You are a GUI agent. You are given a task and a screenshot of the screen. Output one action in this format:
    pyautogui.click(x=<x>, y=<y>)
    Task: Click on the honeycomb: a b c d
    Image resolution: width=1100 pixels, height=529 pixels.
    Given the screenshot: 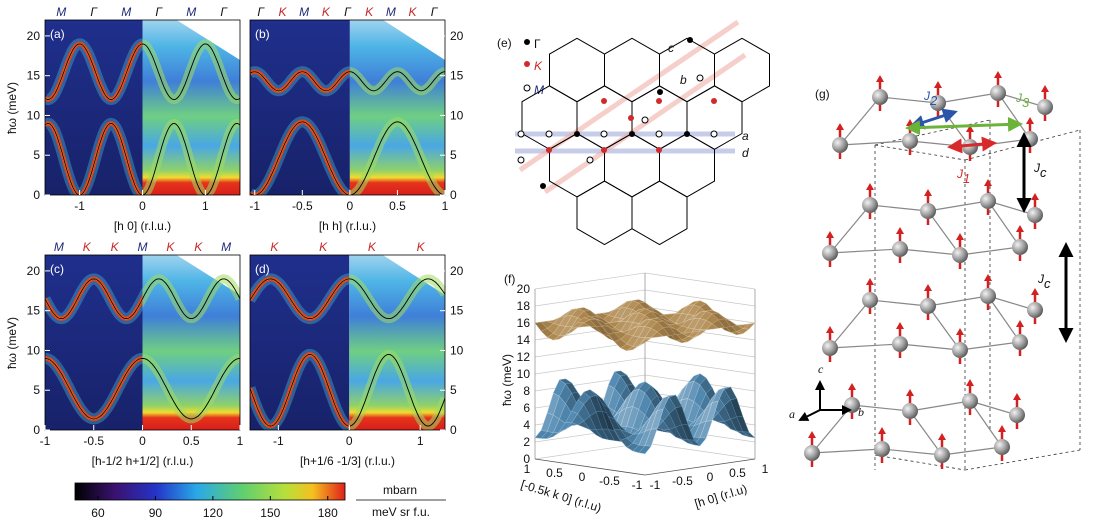 What is the action you would take?
    pyautogui.click(x=642, y=132)
    